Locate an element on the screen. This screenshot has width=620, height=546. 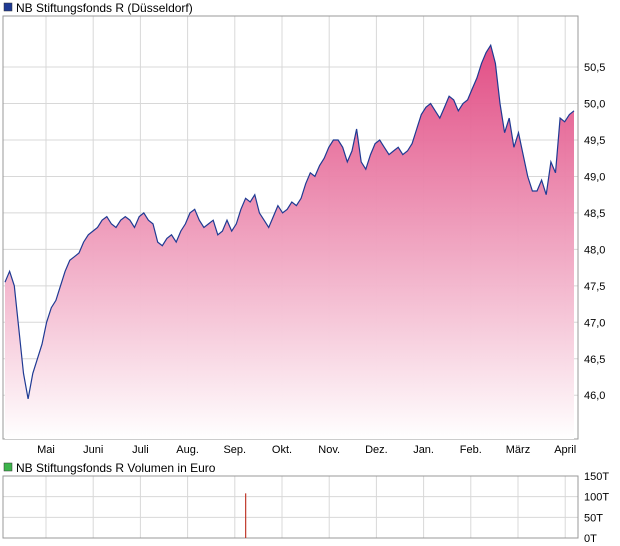
y-tick-label: 46,0 is located at coordinates (594, 396).